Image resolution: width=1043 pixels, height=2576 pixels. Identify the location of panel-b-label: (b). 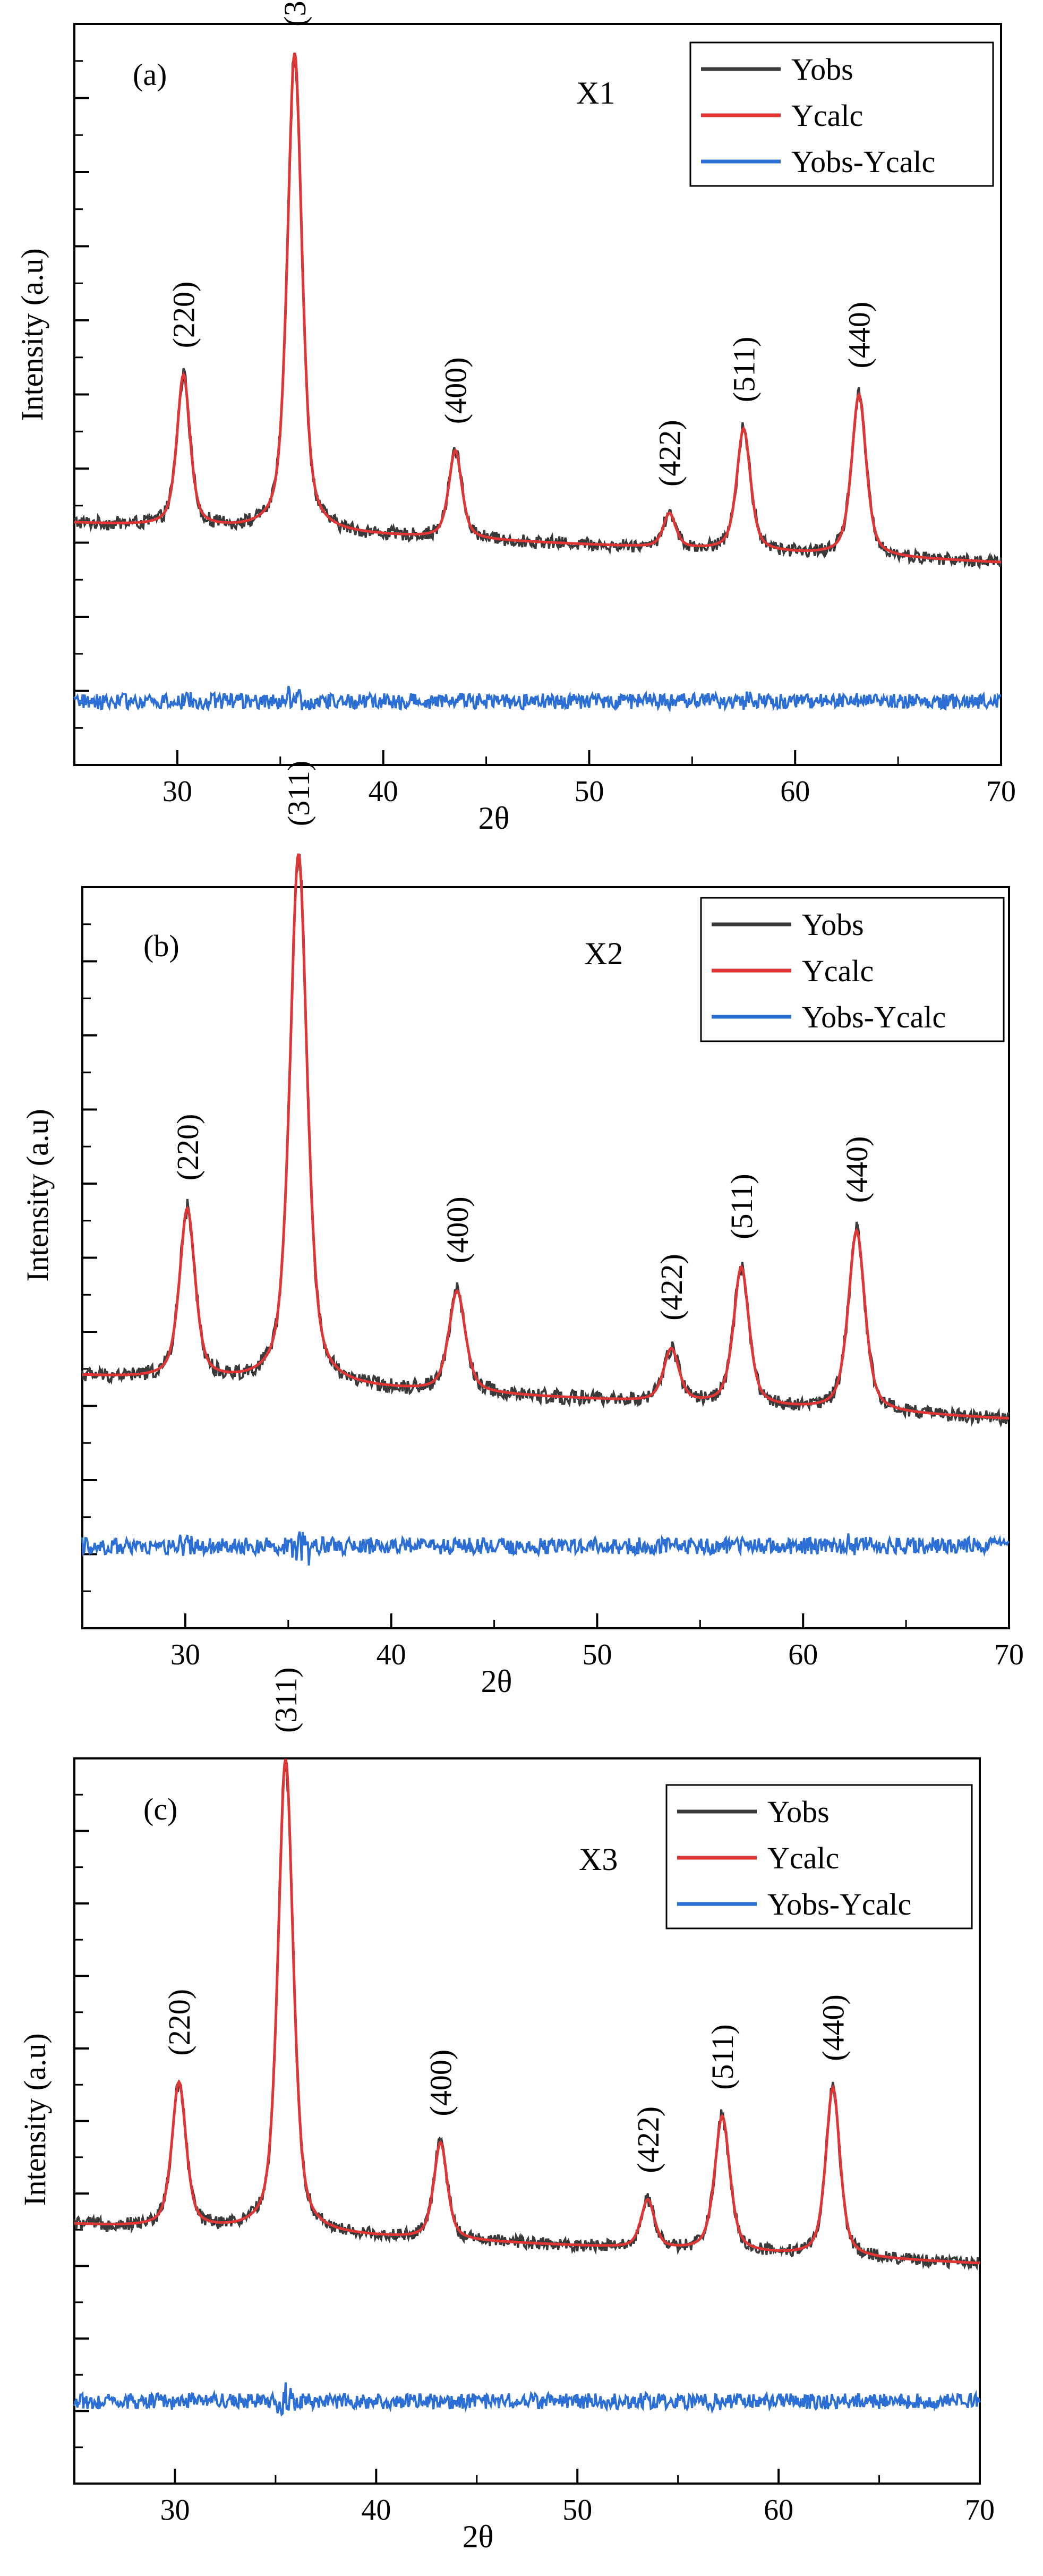
(161, 946).